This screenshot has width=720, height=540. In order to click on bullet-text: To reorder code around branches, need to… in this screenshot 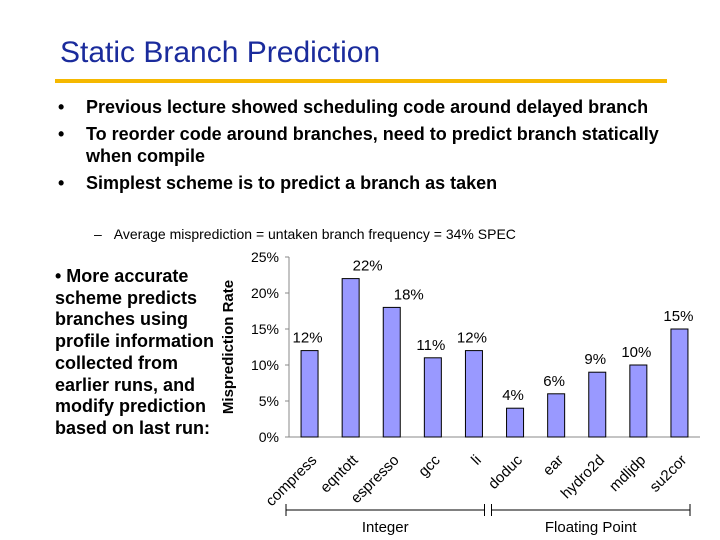, I will do `click(372, 145)`.